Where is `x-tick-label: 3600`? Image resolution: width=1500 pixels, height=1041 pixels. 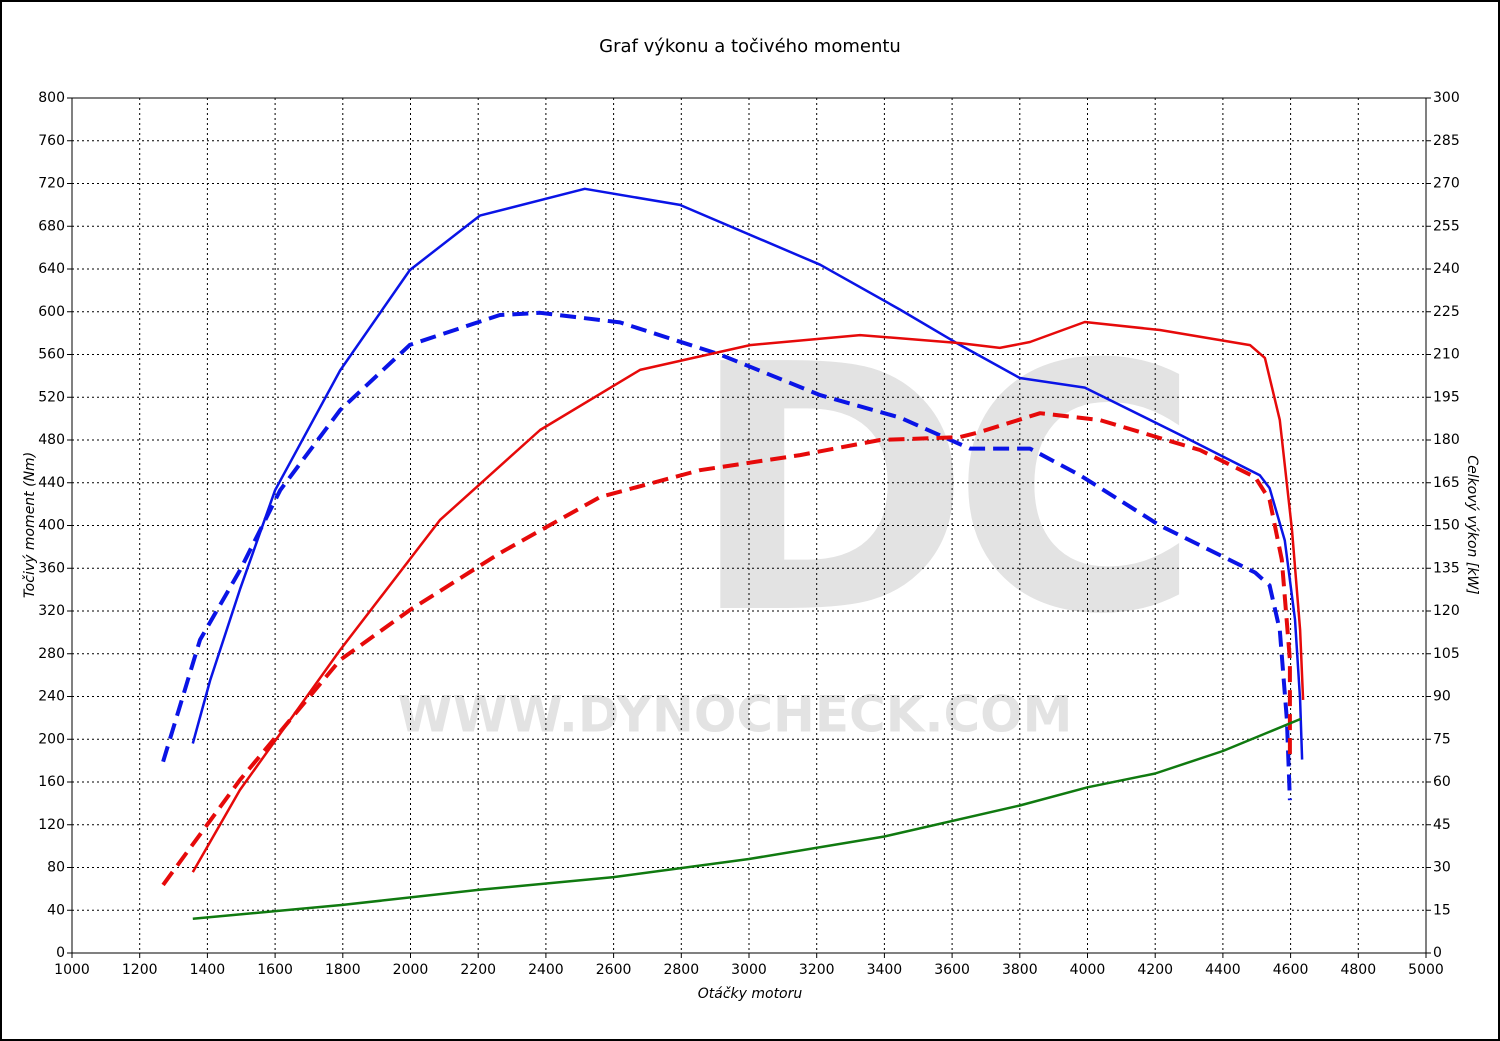
x-tick-label: 3600 is located at coordinates (952, 970).